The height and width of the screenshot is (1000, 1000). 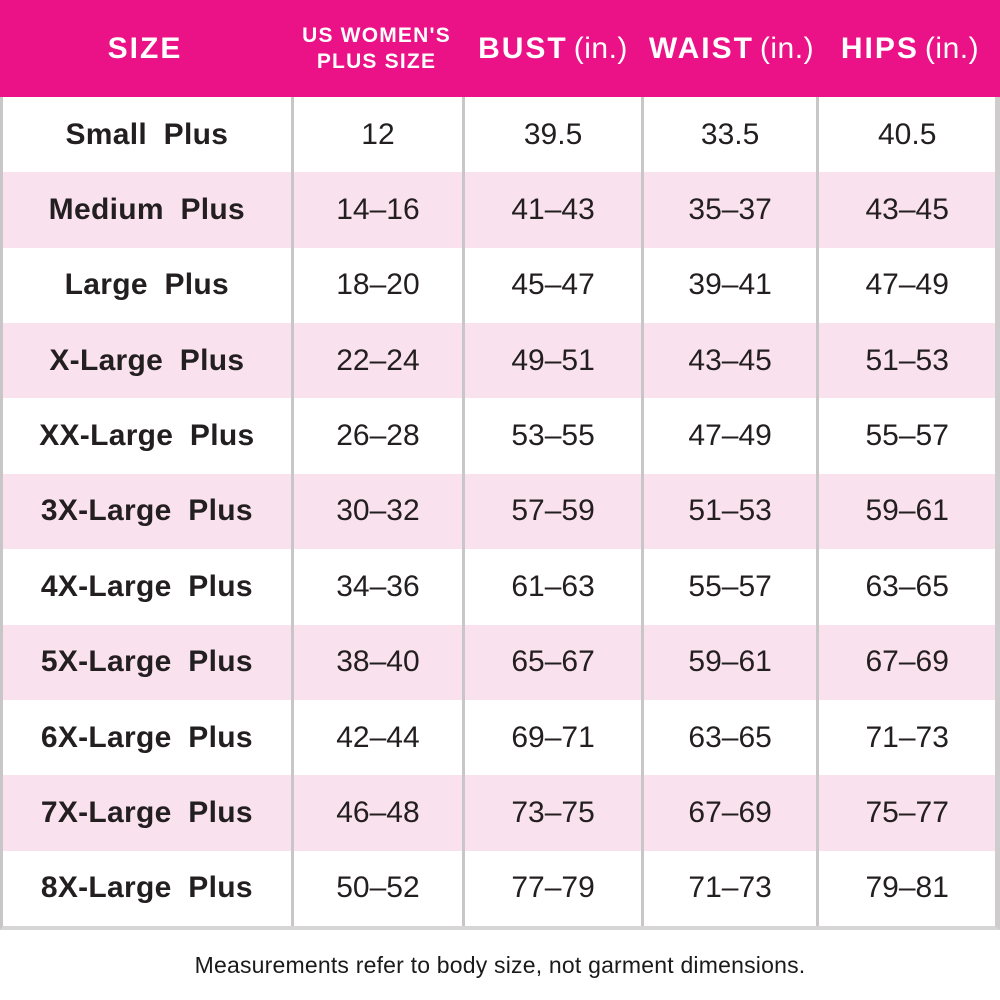 I want to click on header-cell-bust: BUST (in.), so click(x=553, y=49).